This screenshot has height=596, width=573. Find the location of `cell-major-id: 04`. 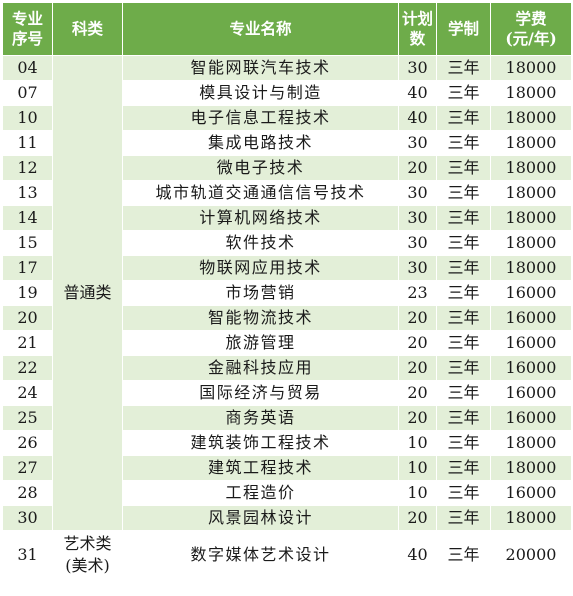

cell-major-id: 04 is located at coordinates (27, 68).